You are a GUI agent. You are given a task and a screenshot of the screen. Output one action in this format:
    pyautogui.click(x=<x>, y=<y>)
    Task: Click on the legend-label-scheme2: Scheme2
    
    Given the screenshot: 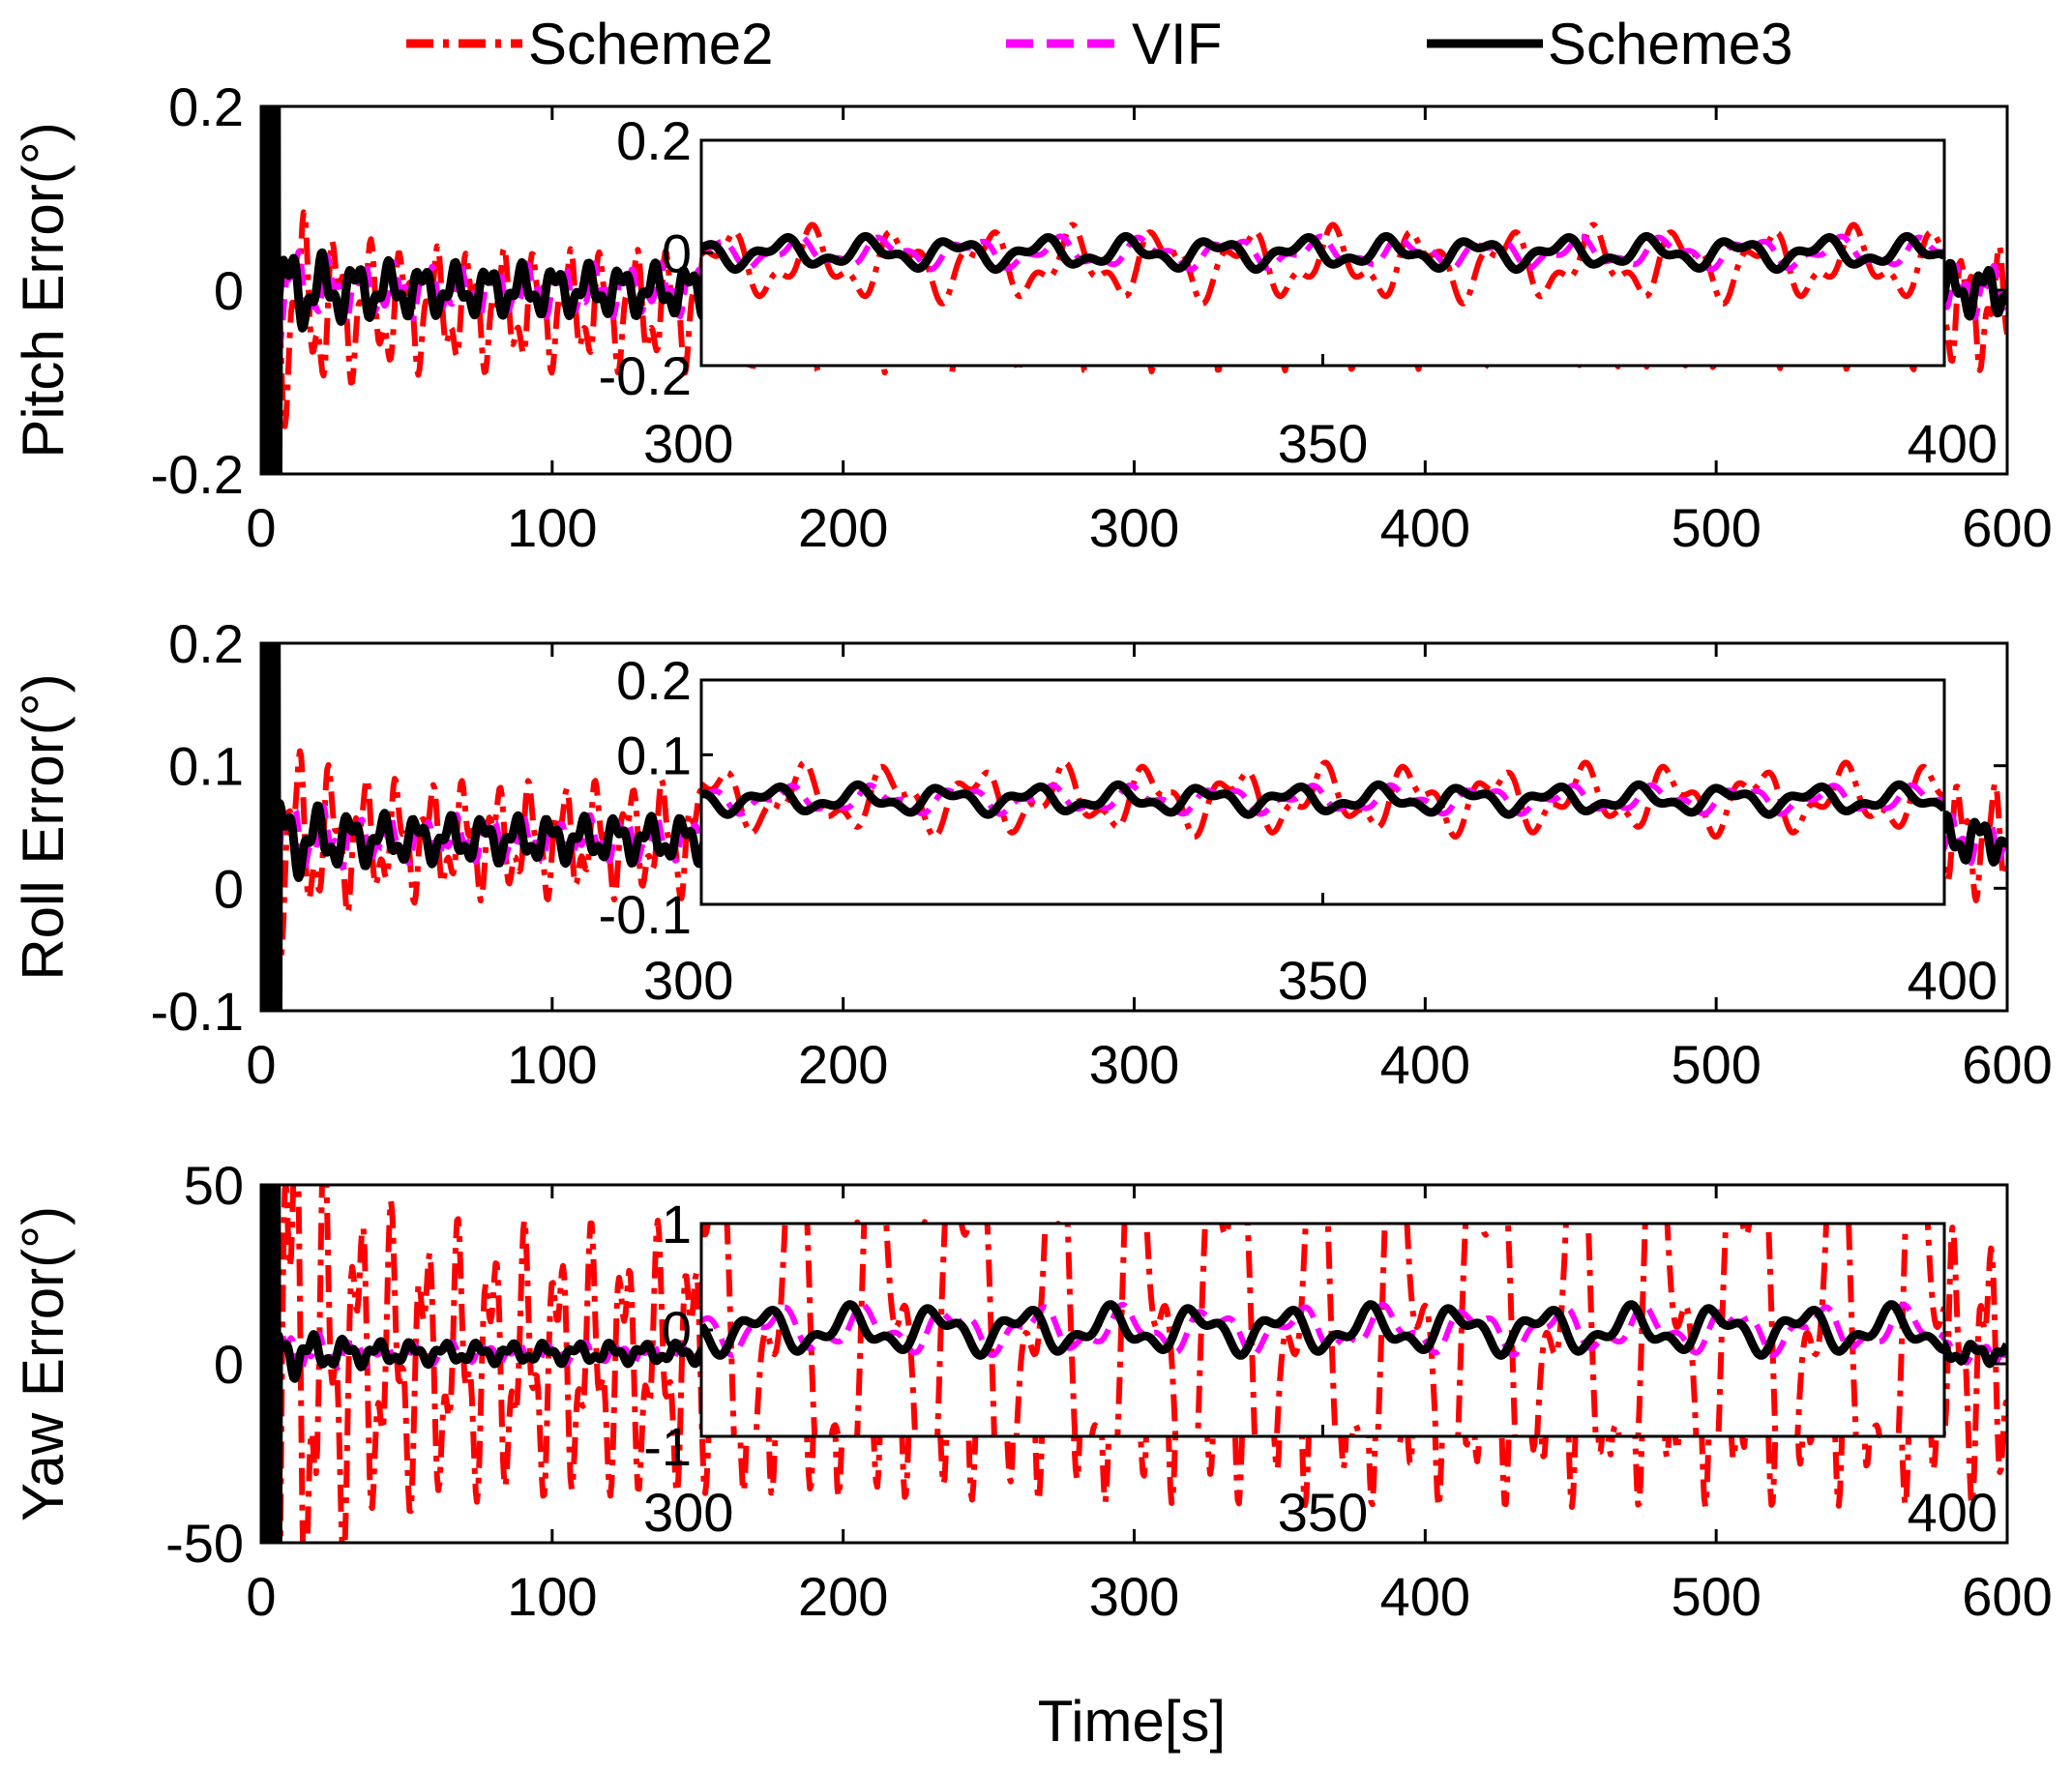 What is the action you would take?
    pyautogui.click(x=650, y=44)
    